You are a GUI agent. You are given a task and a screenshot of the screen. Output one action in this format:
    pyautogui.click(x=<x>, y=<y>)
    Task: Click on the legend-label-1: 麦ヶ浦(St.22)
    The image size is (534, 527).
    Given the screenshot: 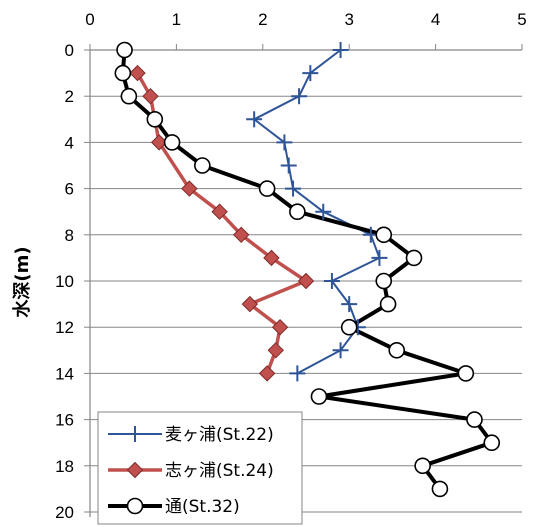 What is the action you would take?
    pyautogui.click(x=219, y=435)
    